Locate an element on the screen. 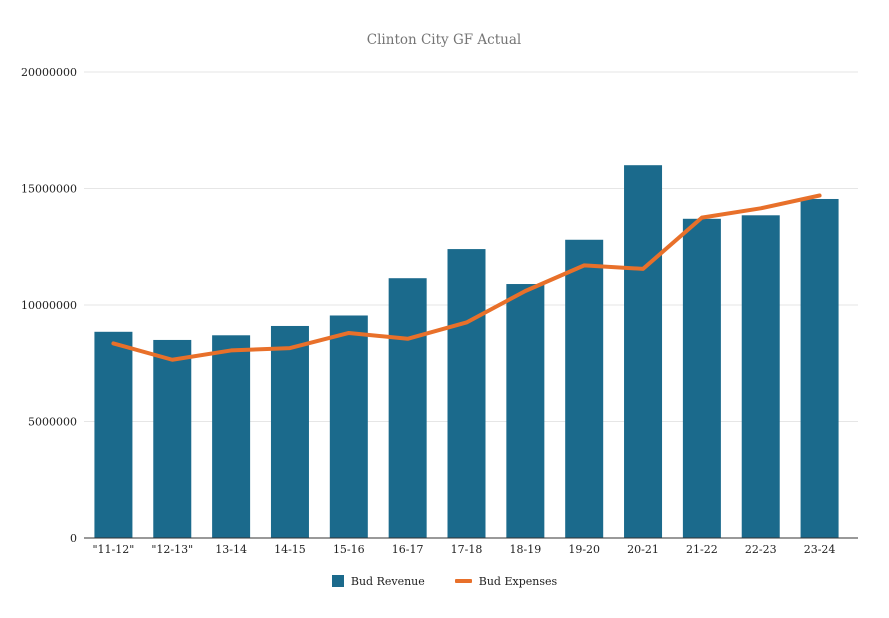  x-tick-label: 23-24 is located at coordinates (820, 549).